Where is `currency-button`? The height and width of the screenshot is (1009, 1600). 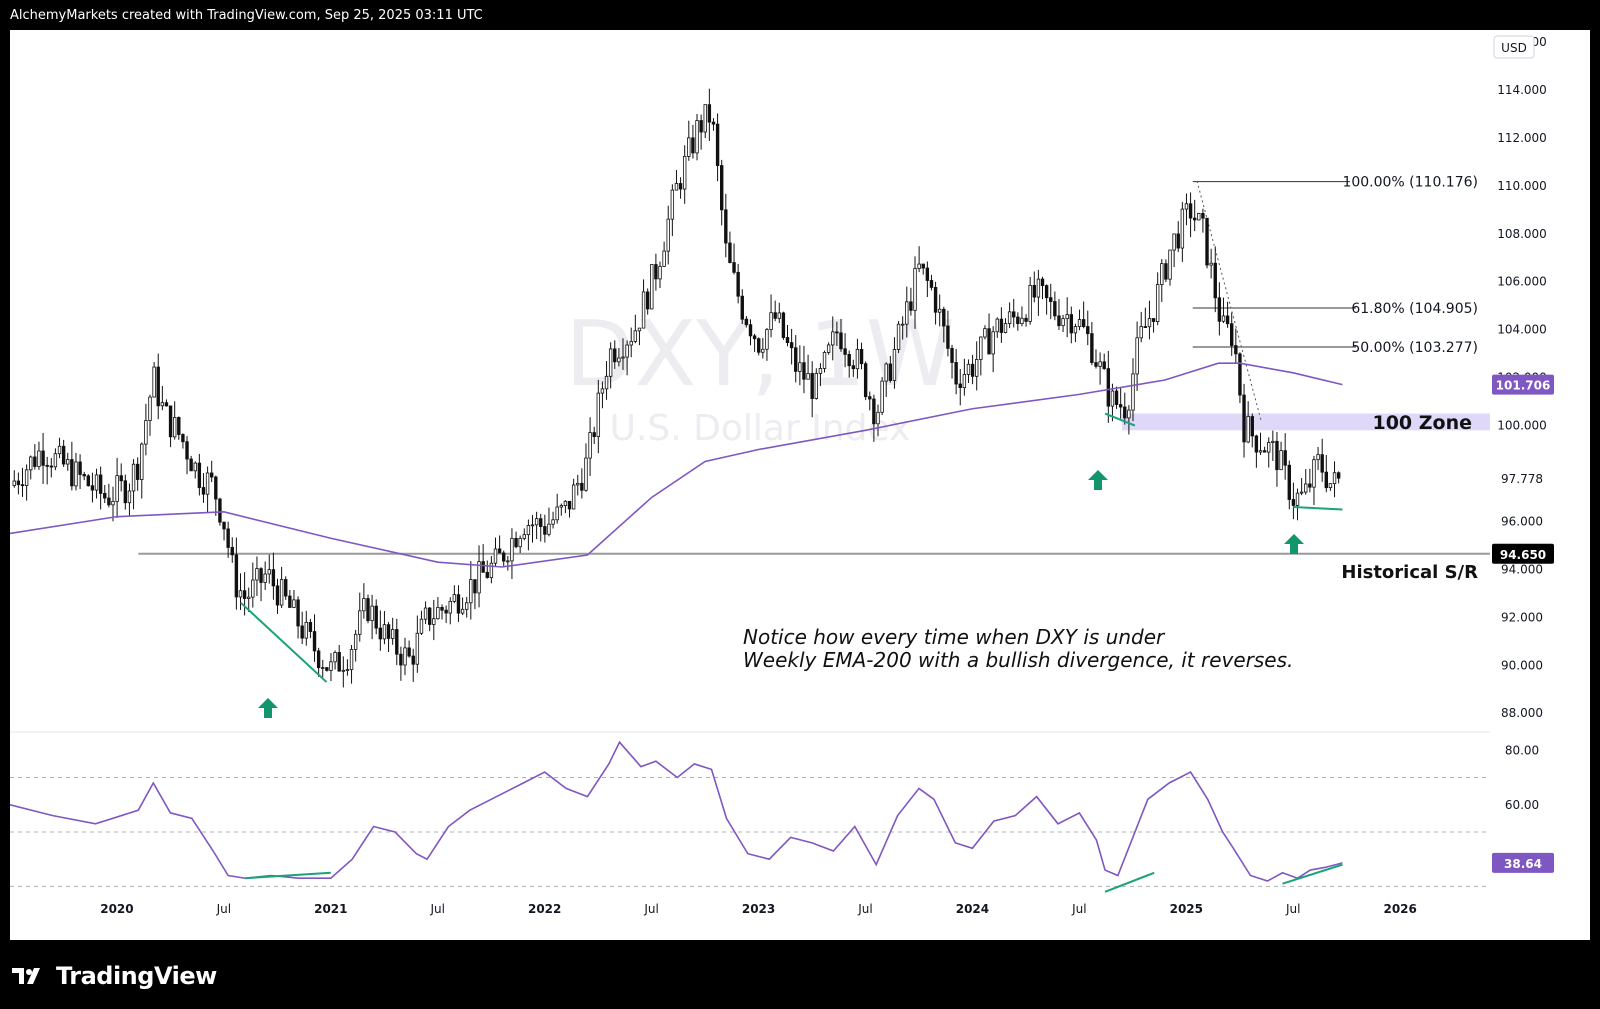 currency-button is located at coordinates (1514, 47).